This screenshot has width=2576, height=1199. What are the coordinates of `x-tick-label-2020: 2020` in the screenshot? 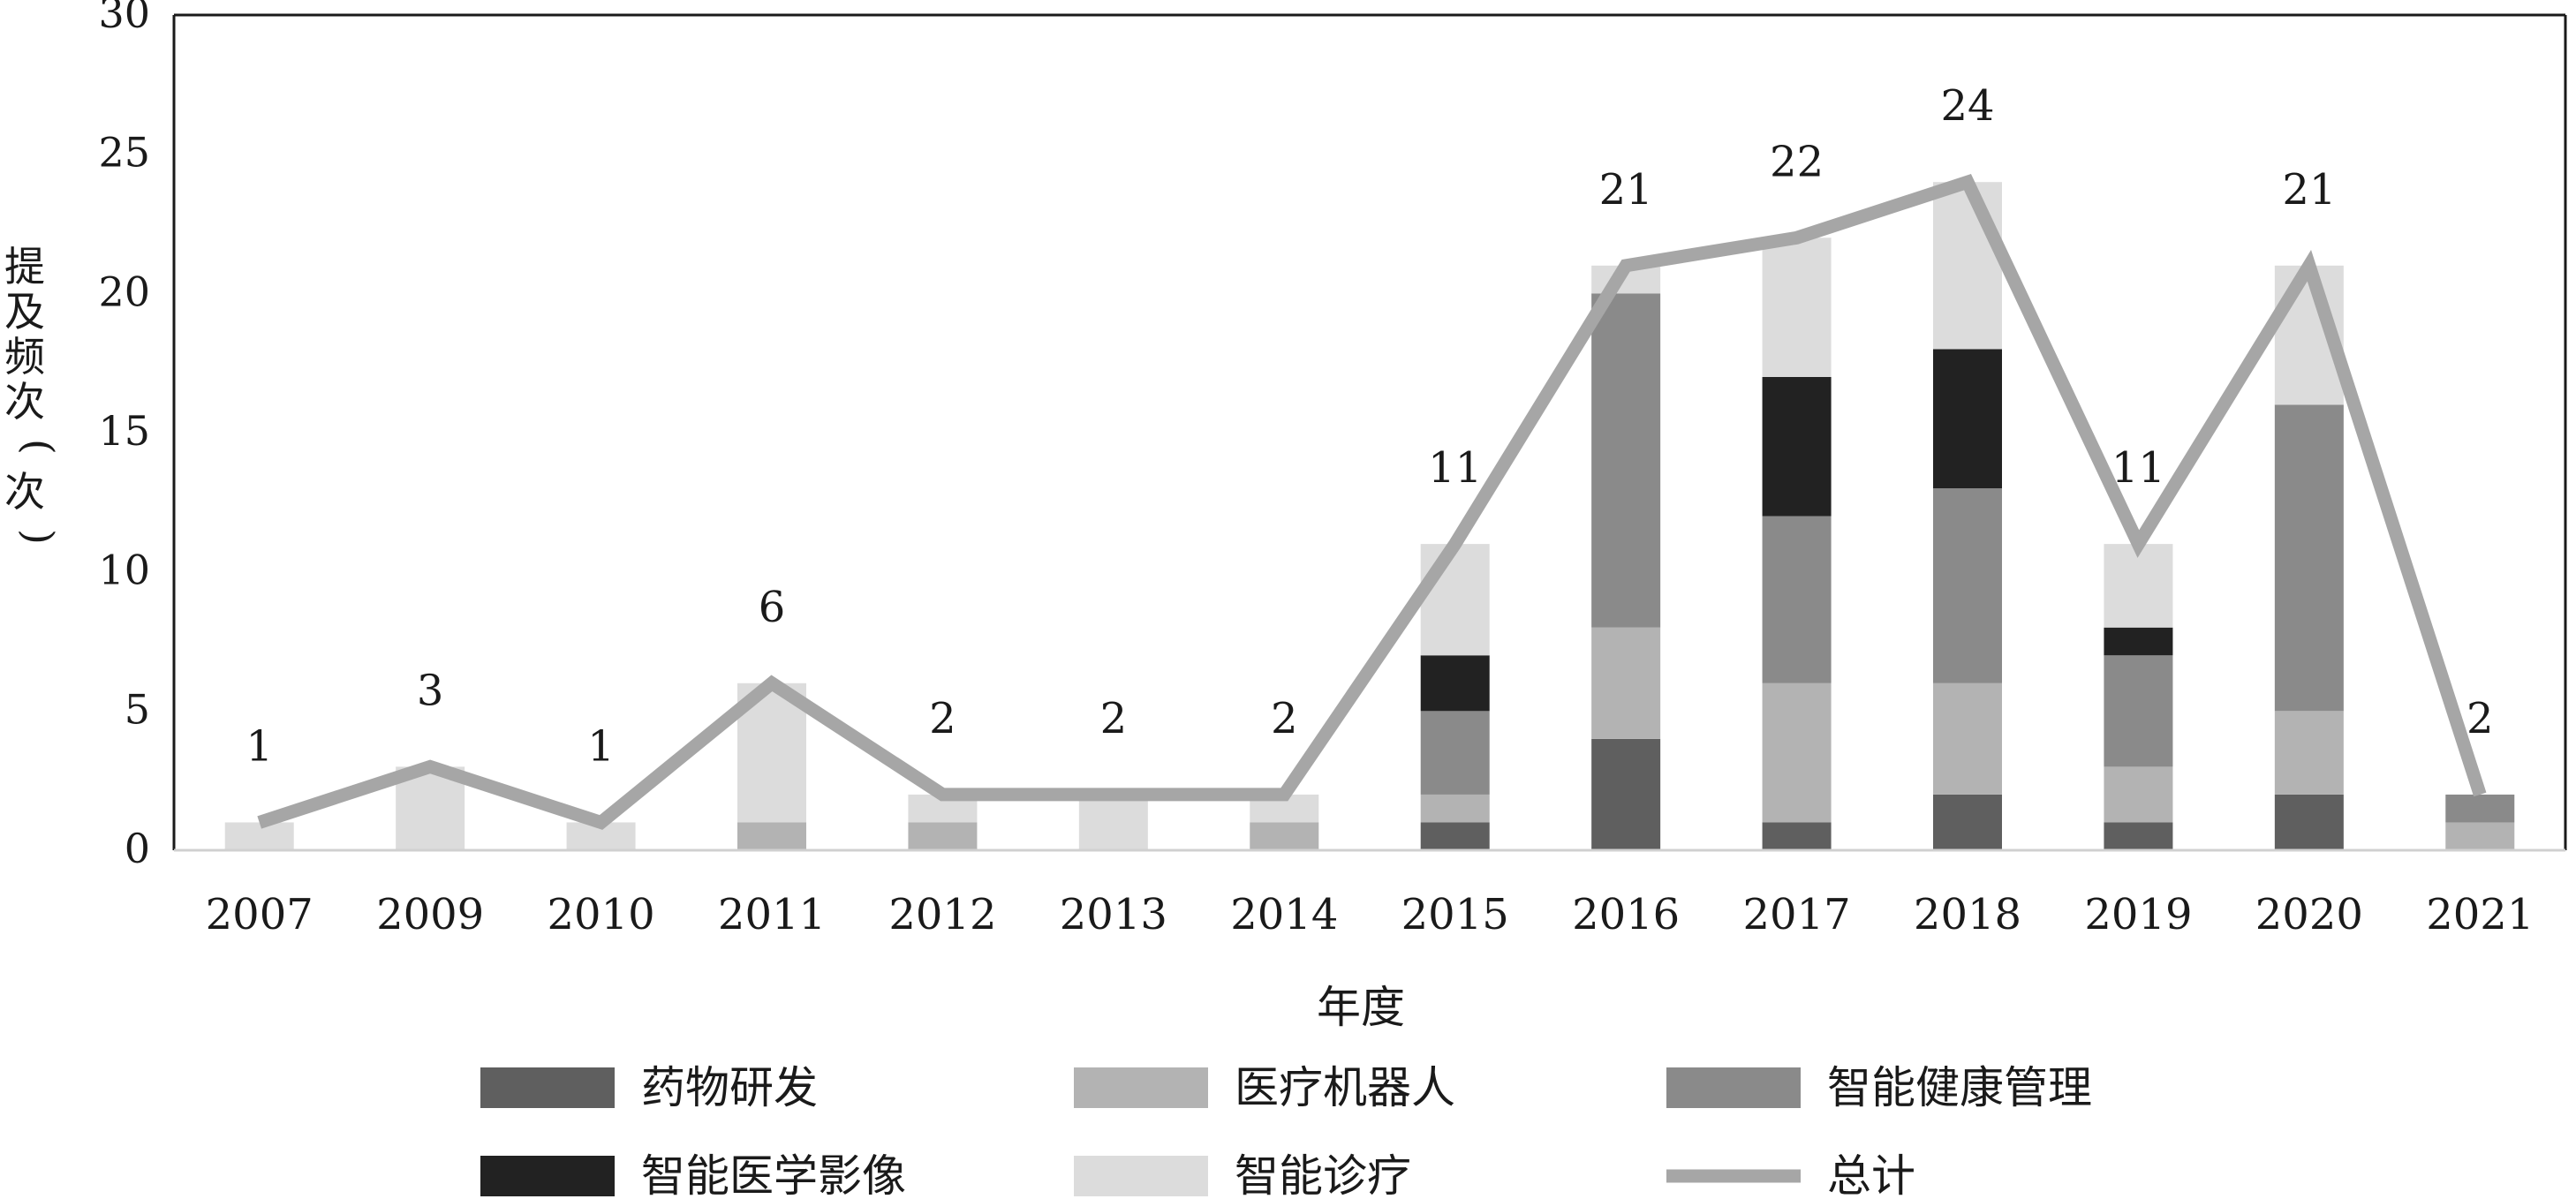 It's located at (2309, 914).